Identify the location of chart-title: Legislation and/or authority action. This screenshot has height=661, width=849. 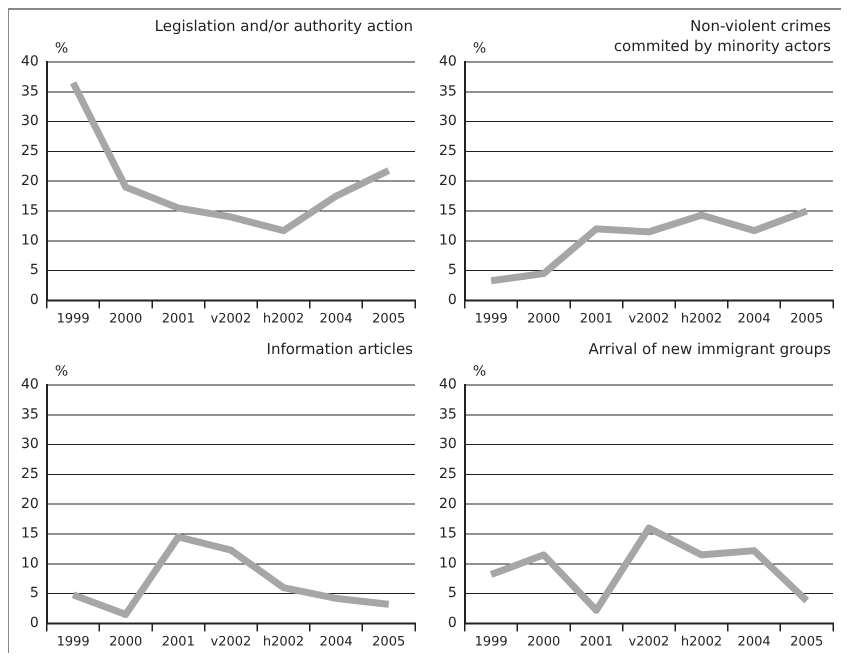
(283, 26).